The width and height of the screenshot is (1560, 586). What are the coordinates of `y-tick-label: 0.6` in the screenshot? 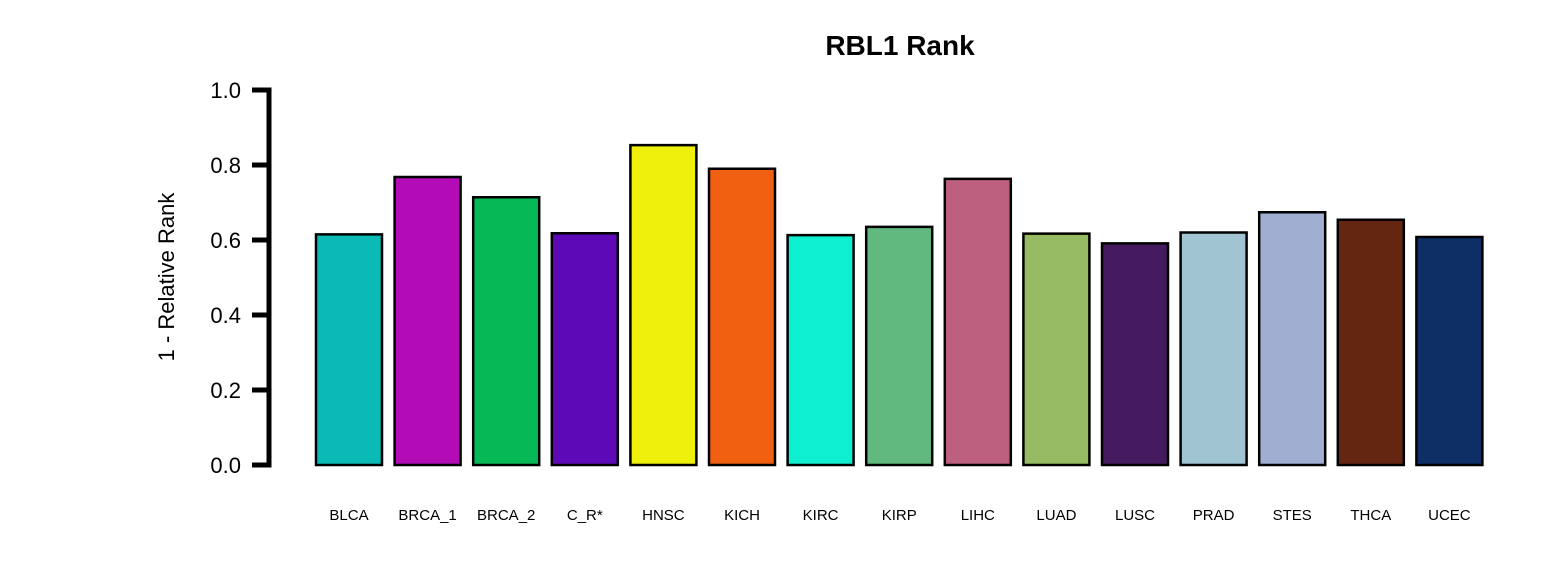 It's located at (225, 240).